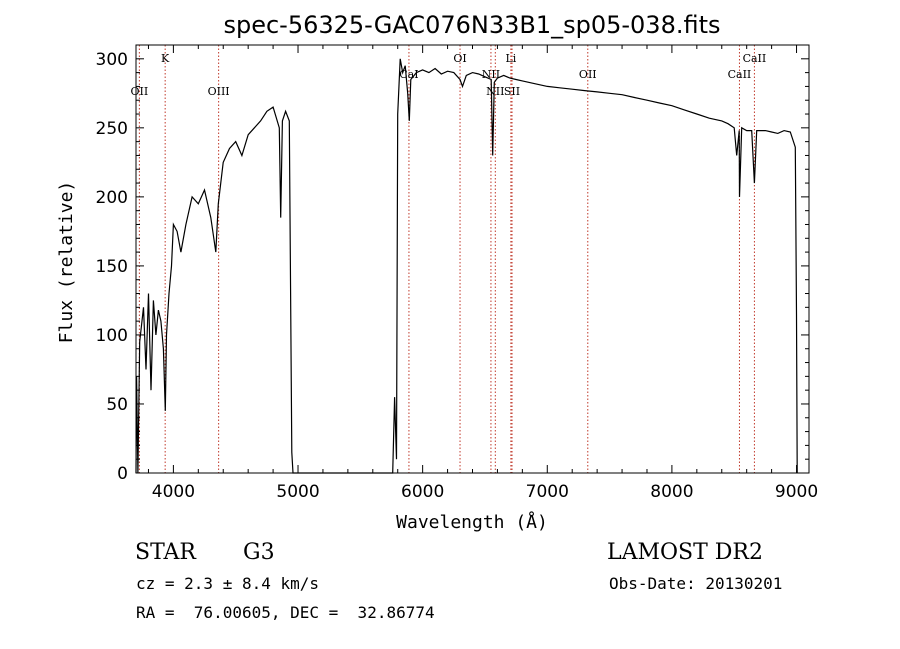 This screenshot has width=900, height=649. I want to click on y-tick-label: 250, so click(112, 129).